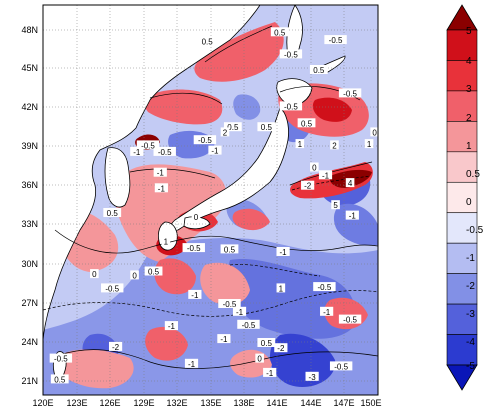 This screenshot has height=408, width=499. Describe the element at coordinates (143, 403) in the screenshot. I see `lon-label-129e: 129E` at that location.